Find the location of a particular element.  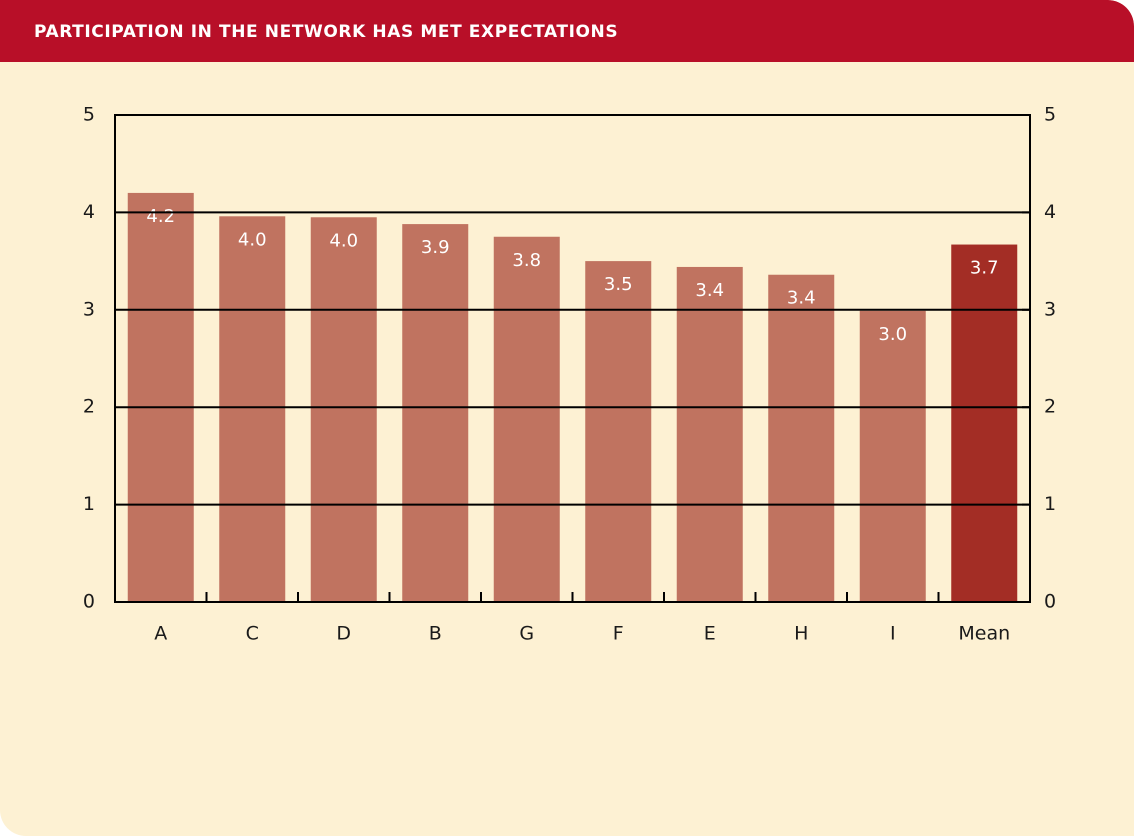

y2-tick-label: 3 is located at coordinates (1050, 309).